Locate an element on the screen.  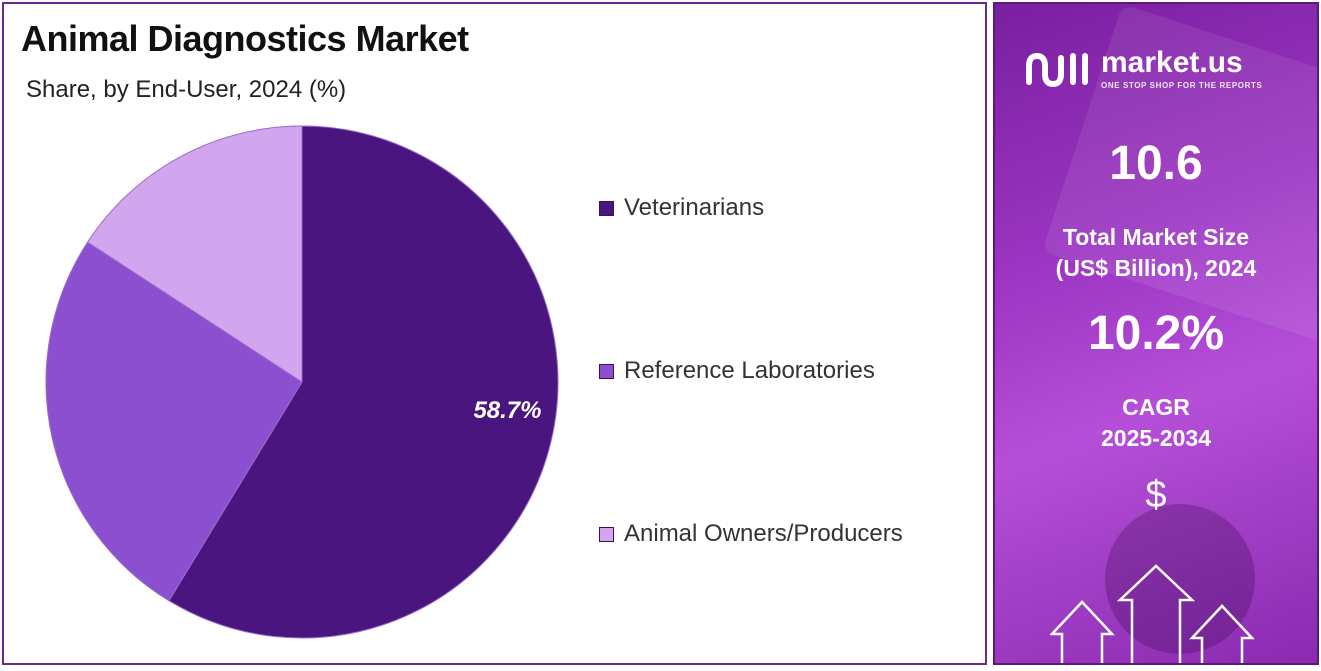
legend-label: Reference Laboratories is located at coordinates (749, 370).